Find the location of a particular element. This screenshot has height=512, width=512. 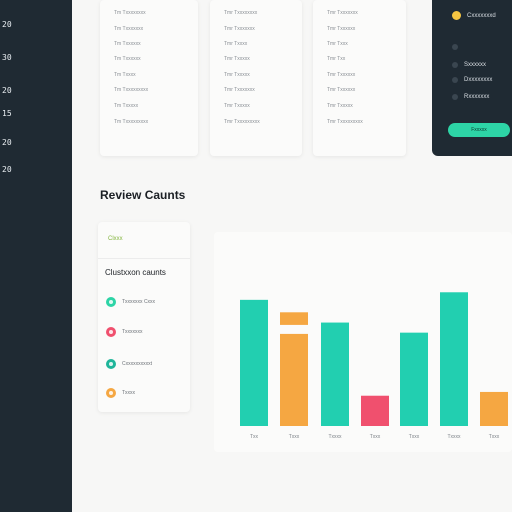

panel-item-4: Dxxxxxxxx is located at coordinates (472, 80).